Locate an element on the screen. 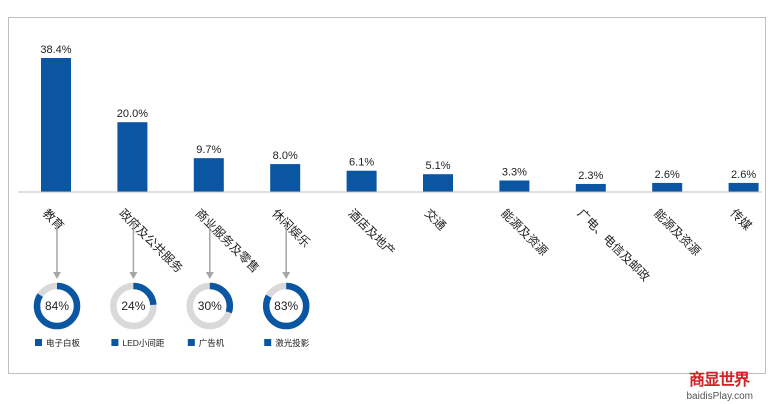  bar-value-label: 38.4% is located at coordinates (55, 50).